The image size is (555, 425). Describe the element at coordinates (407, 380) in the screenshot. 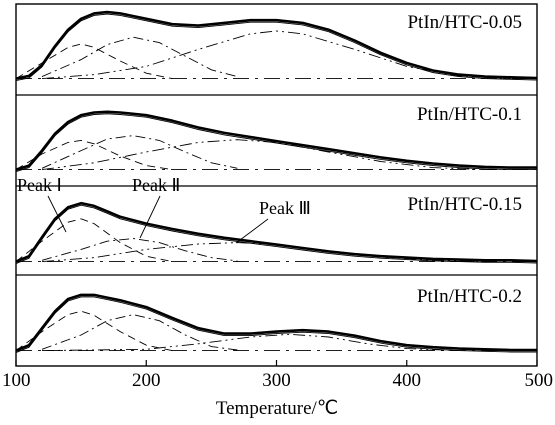

I see `x-tick-label: 400` at that location.